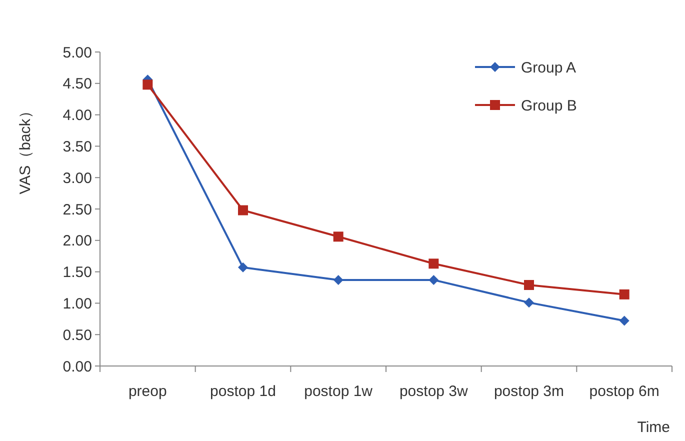  What do you see at coordinates (77, 273) in the screenshot?
I see `y-tick-label: 1.50` at bounding box center [77, 273].